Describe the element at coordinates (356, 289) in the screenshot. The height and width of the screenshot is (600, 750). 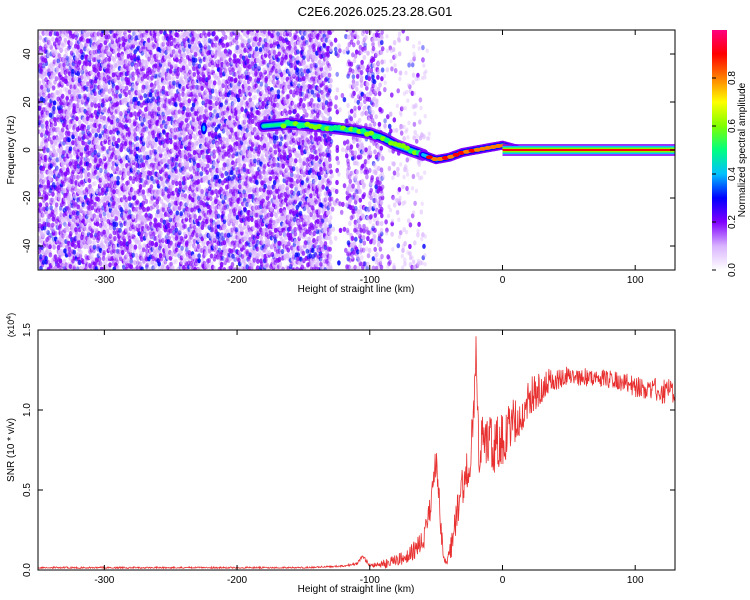
I see `spectrogram-x-label: Height of straight line (km)` at that location.